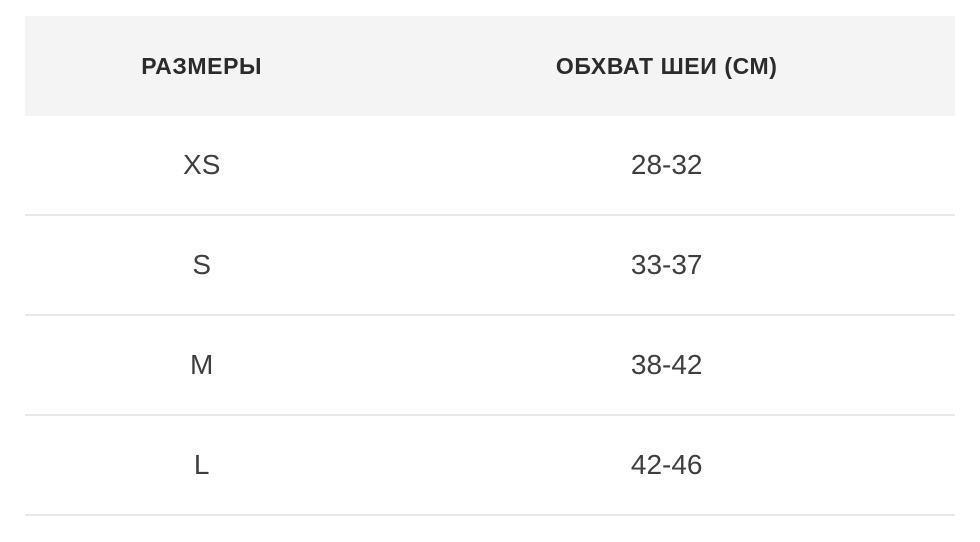  Describe the element at coordinates (202, 364) in the screenshot. I see `size-label-m: M` at that location.